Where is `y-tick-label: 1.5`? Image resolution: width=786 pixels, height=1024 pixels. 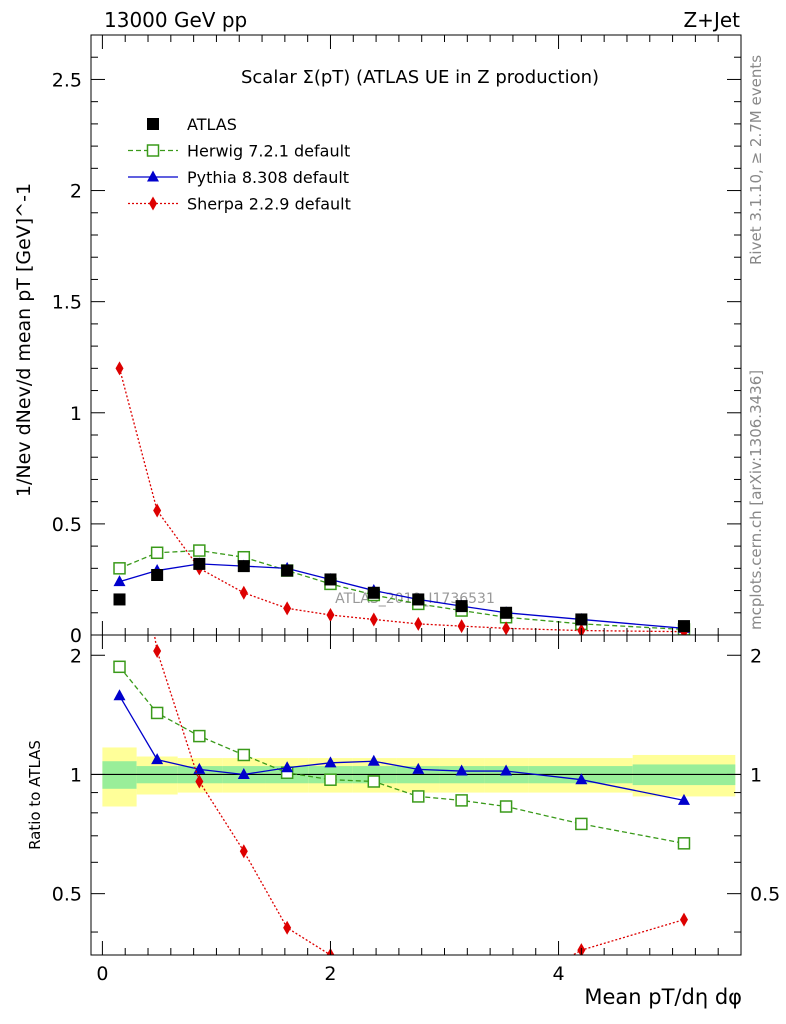
y-tick-label: 1.5 is located at coordinates (67, 303).